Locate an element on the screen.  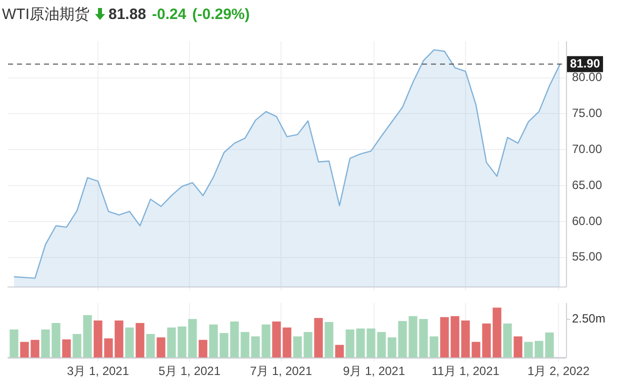
text: -0.24 is located at coordinates (169, 14).